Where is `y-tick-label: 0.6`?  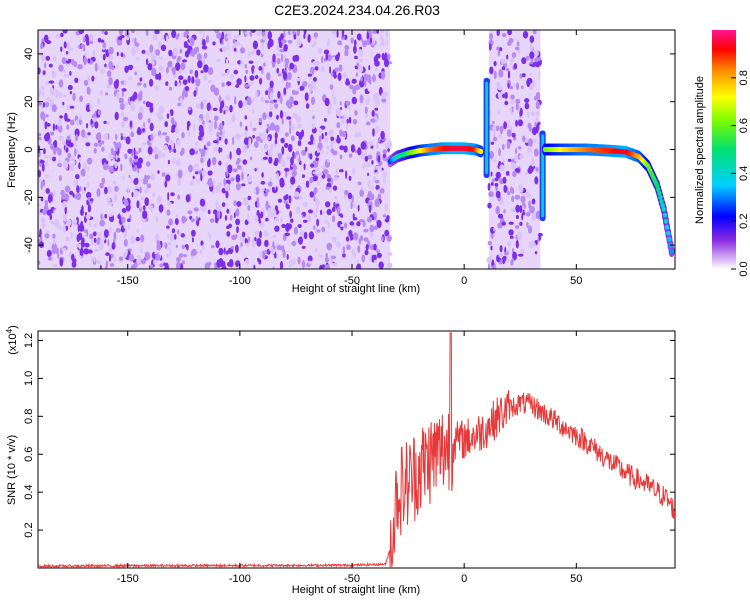
y-tick-label: 0.6 is located at coordinates (29, 454).